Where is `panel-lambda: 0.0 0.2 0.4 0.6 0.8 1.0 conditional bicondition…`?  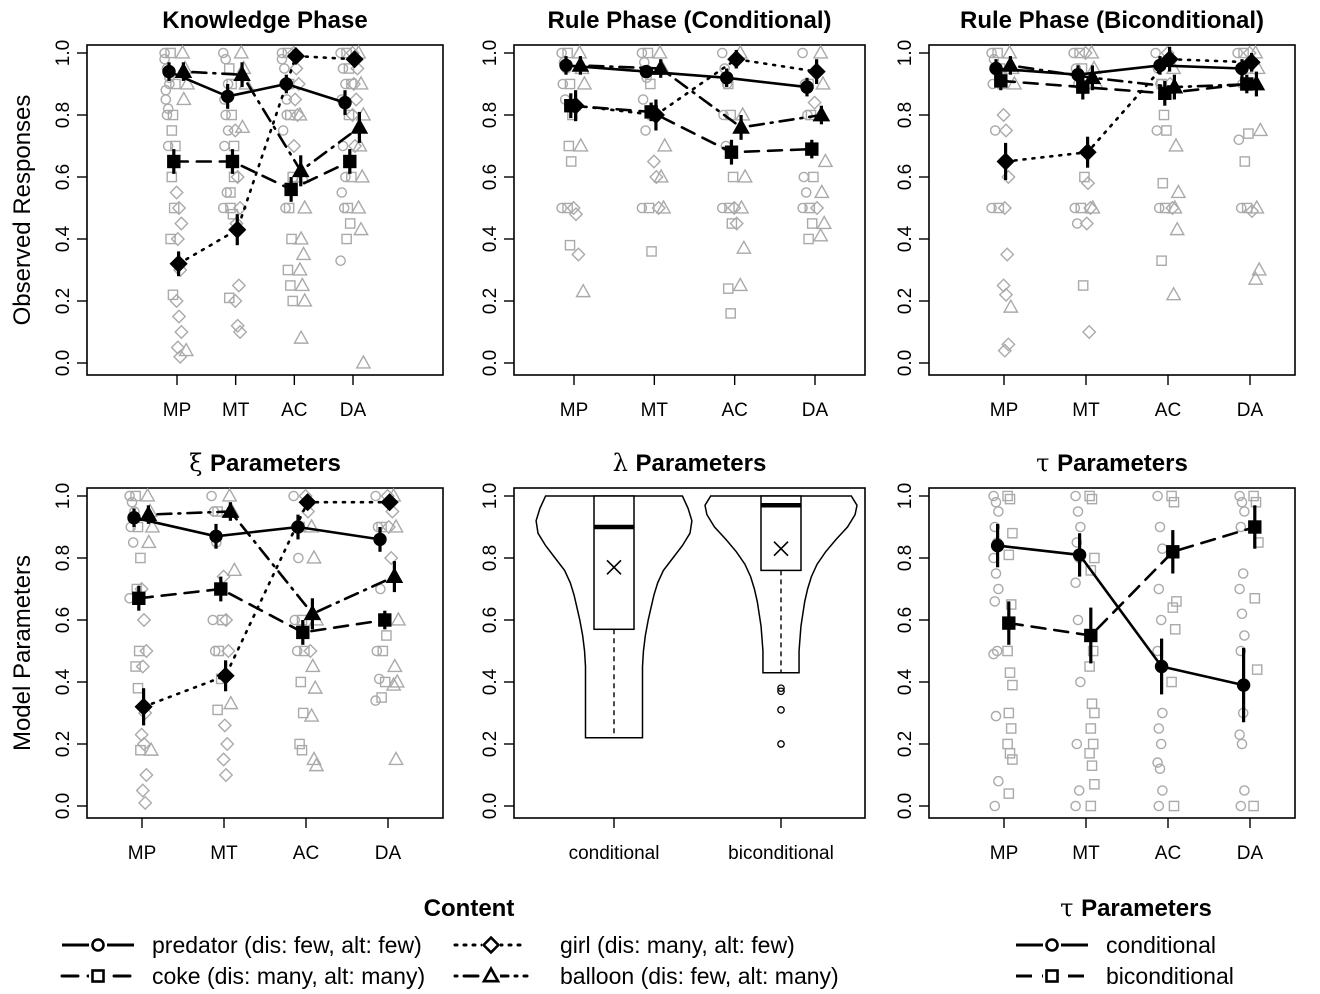
panel-lambda: 0.0 0.2 0.4 0.6 0.8 1.0 conditional bicondition… is located at coordinates (673, 656).